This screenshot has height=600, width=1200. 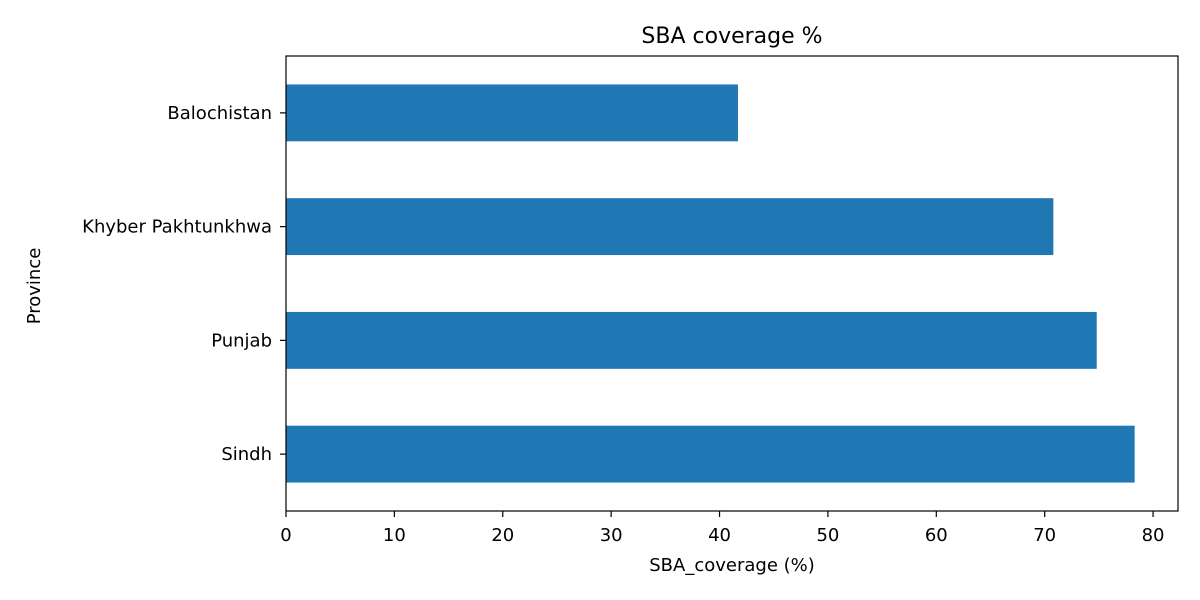 What do you see at coordinates (1153, 535) in the screenshot?
I see `x-tick-label: 80` at bounding box center [1153, 535].